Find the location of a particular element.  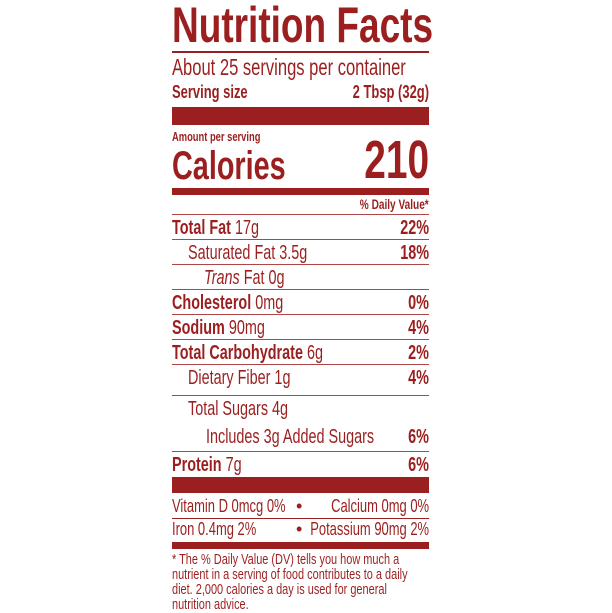

nutrient-row: Total Carbohydrate 6g 2% is located at coordinates (300, 351).